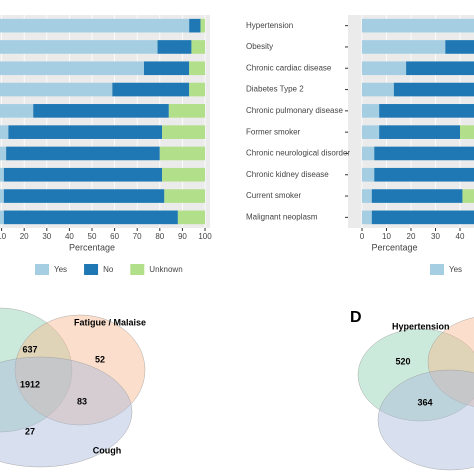 Image resolution: width=474 pixels, height=474 pixels. What do you see at coordinates (82, 401) in the screenshot?
I see `venn-count: 83` at bounding box center [82, 401].